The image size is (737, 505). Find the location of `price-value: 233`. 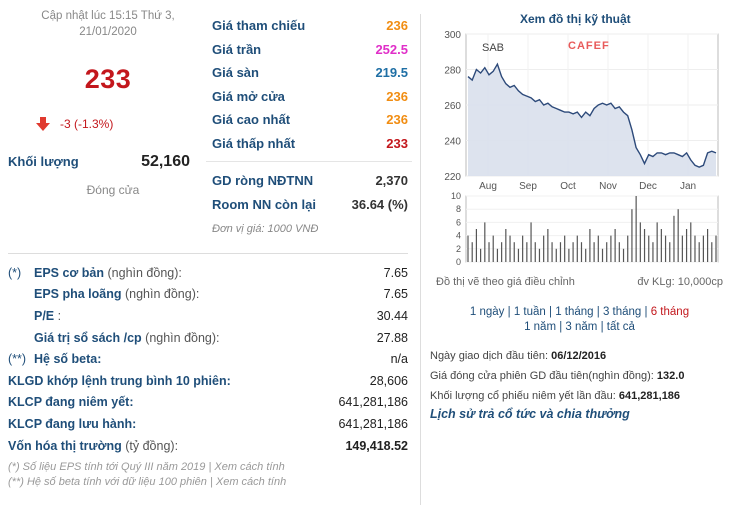

price-value: 233 is located at coordinates (397, 143).